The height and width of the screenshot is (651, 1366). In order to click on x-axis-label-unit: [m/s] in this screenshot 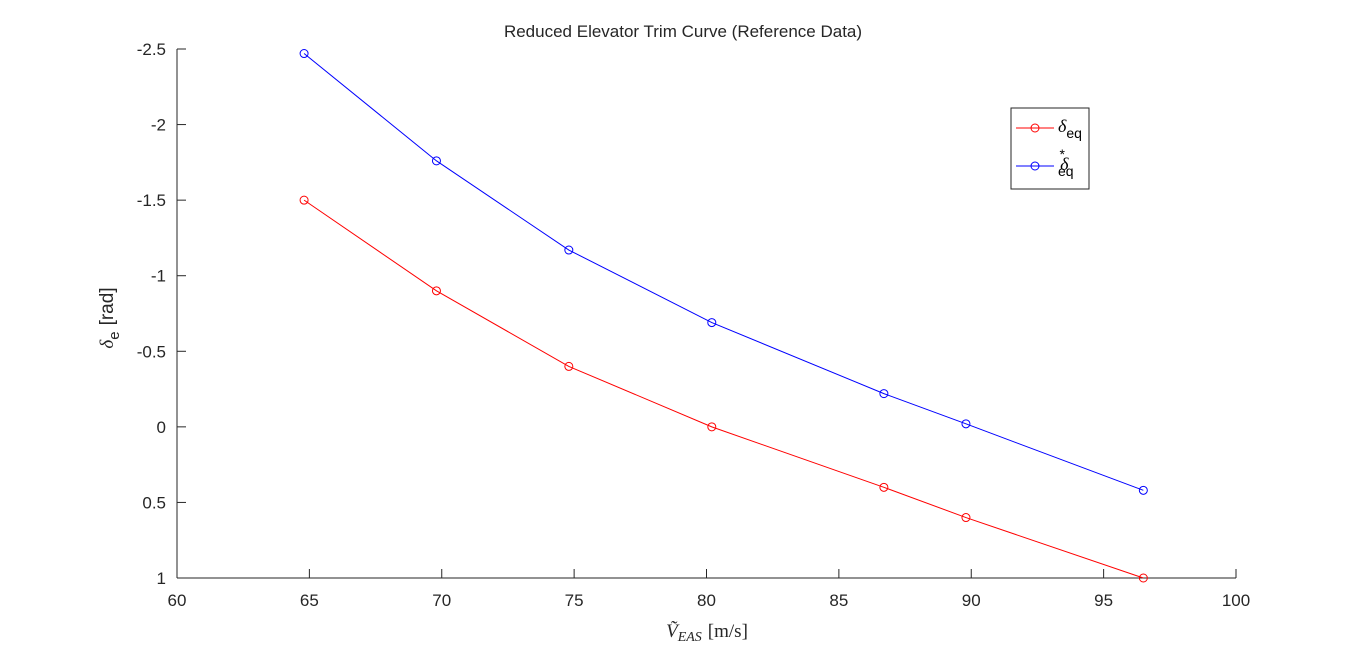, I will do `click(728, 631)`.